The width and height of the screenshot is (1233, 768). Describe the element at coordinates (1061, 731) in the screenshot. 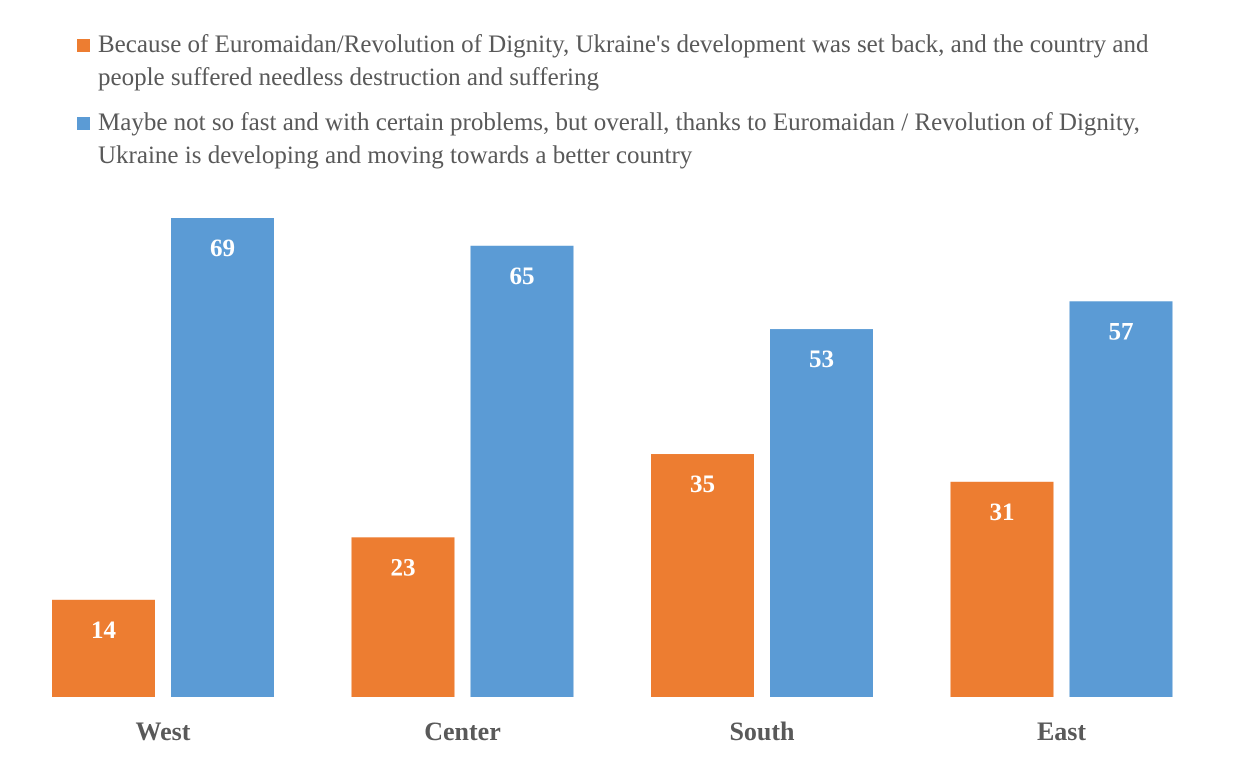

I see `category-label-east: East` at that location.